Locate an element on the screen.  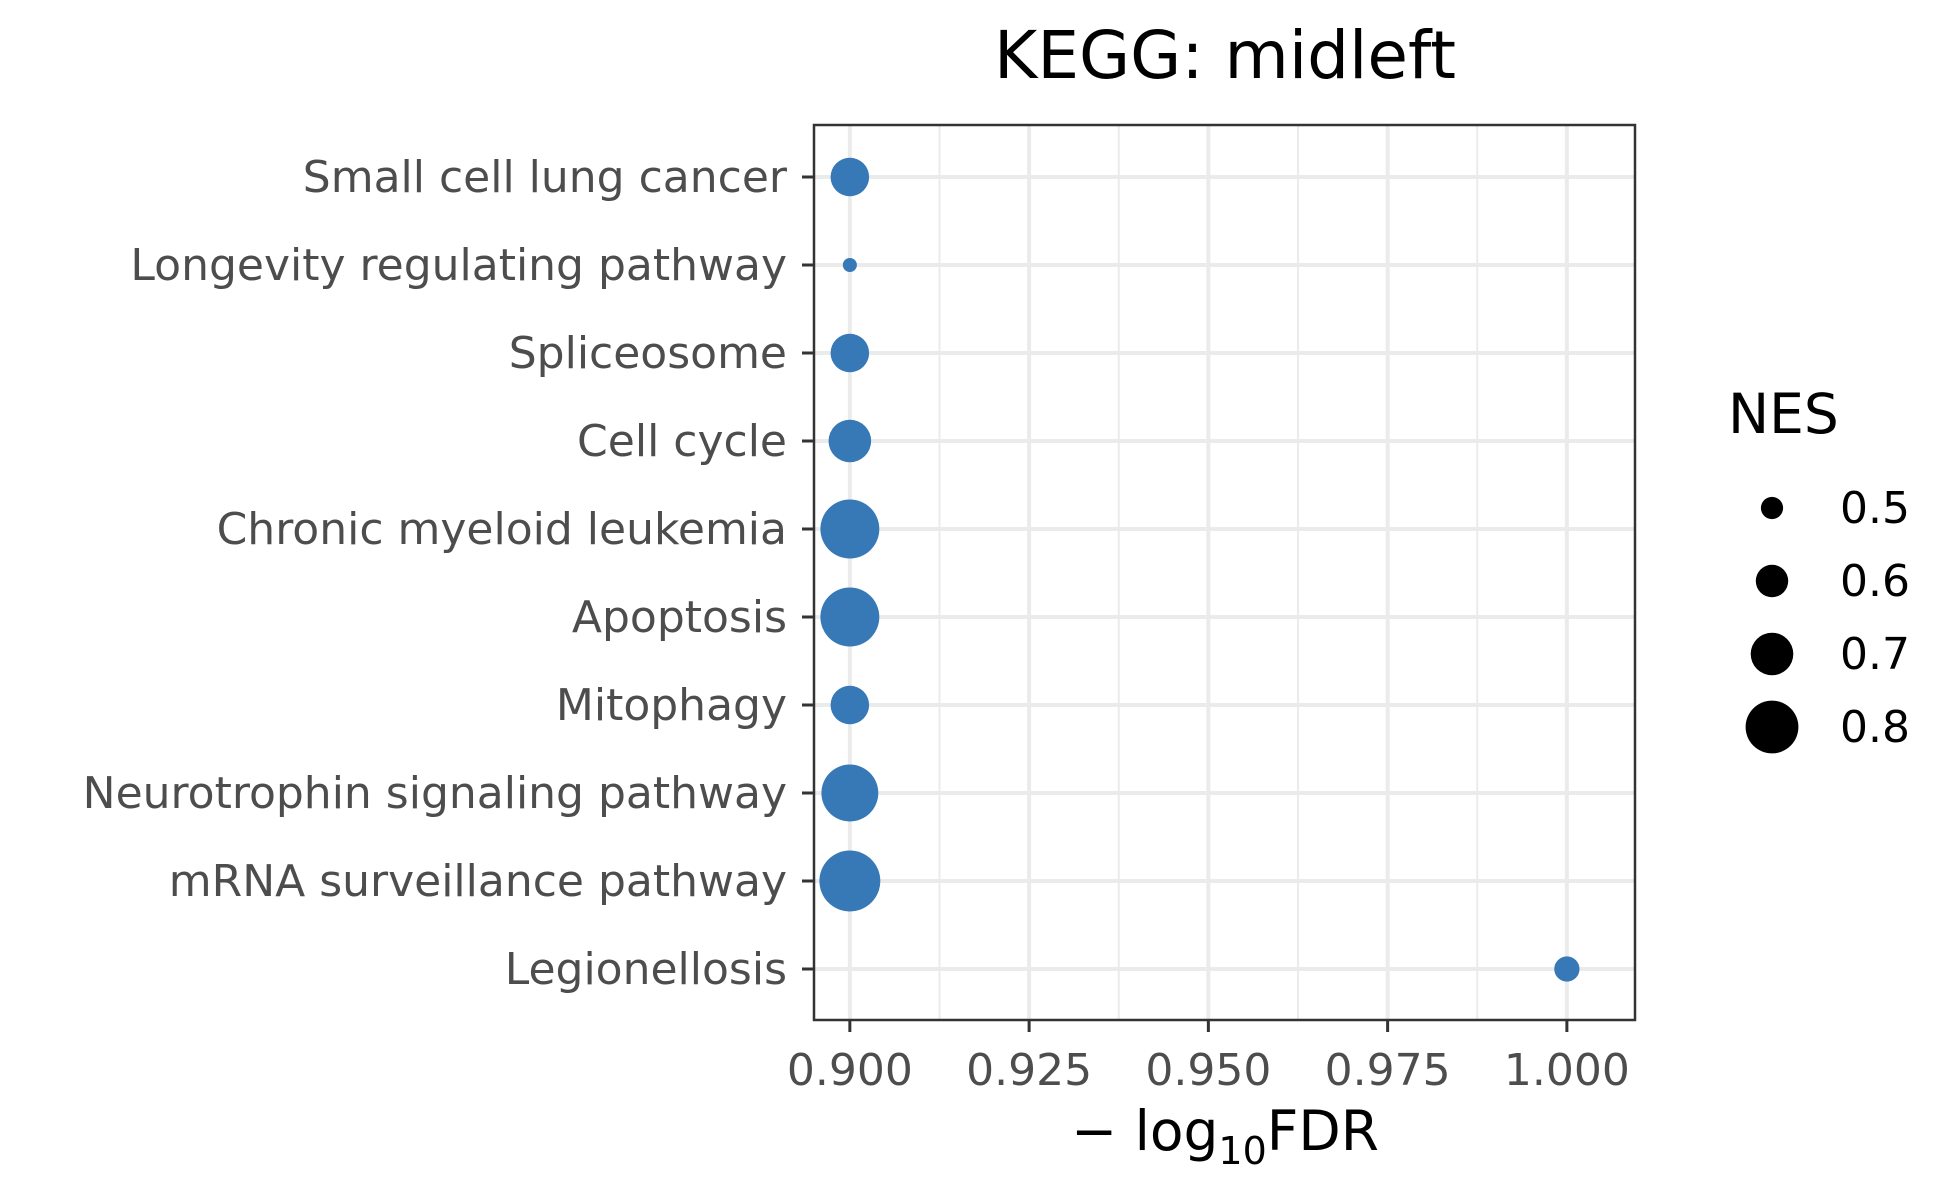
x-tick-label: 0.925 is located at coordinates (1029, 1070).